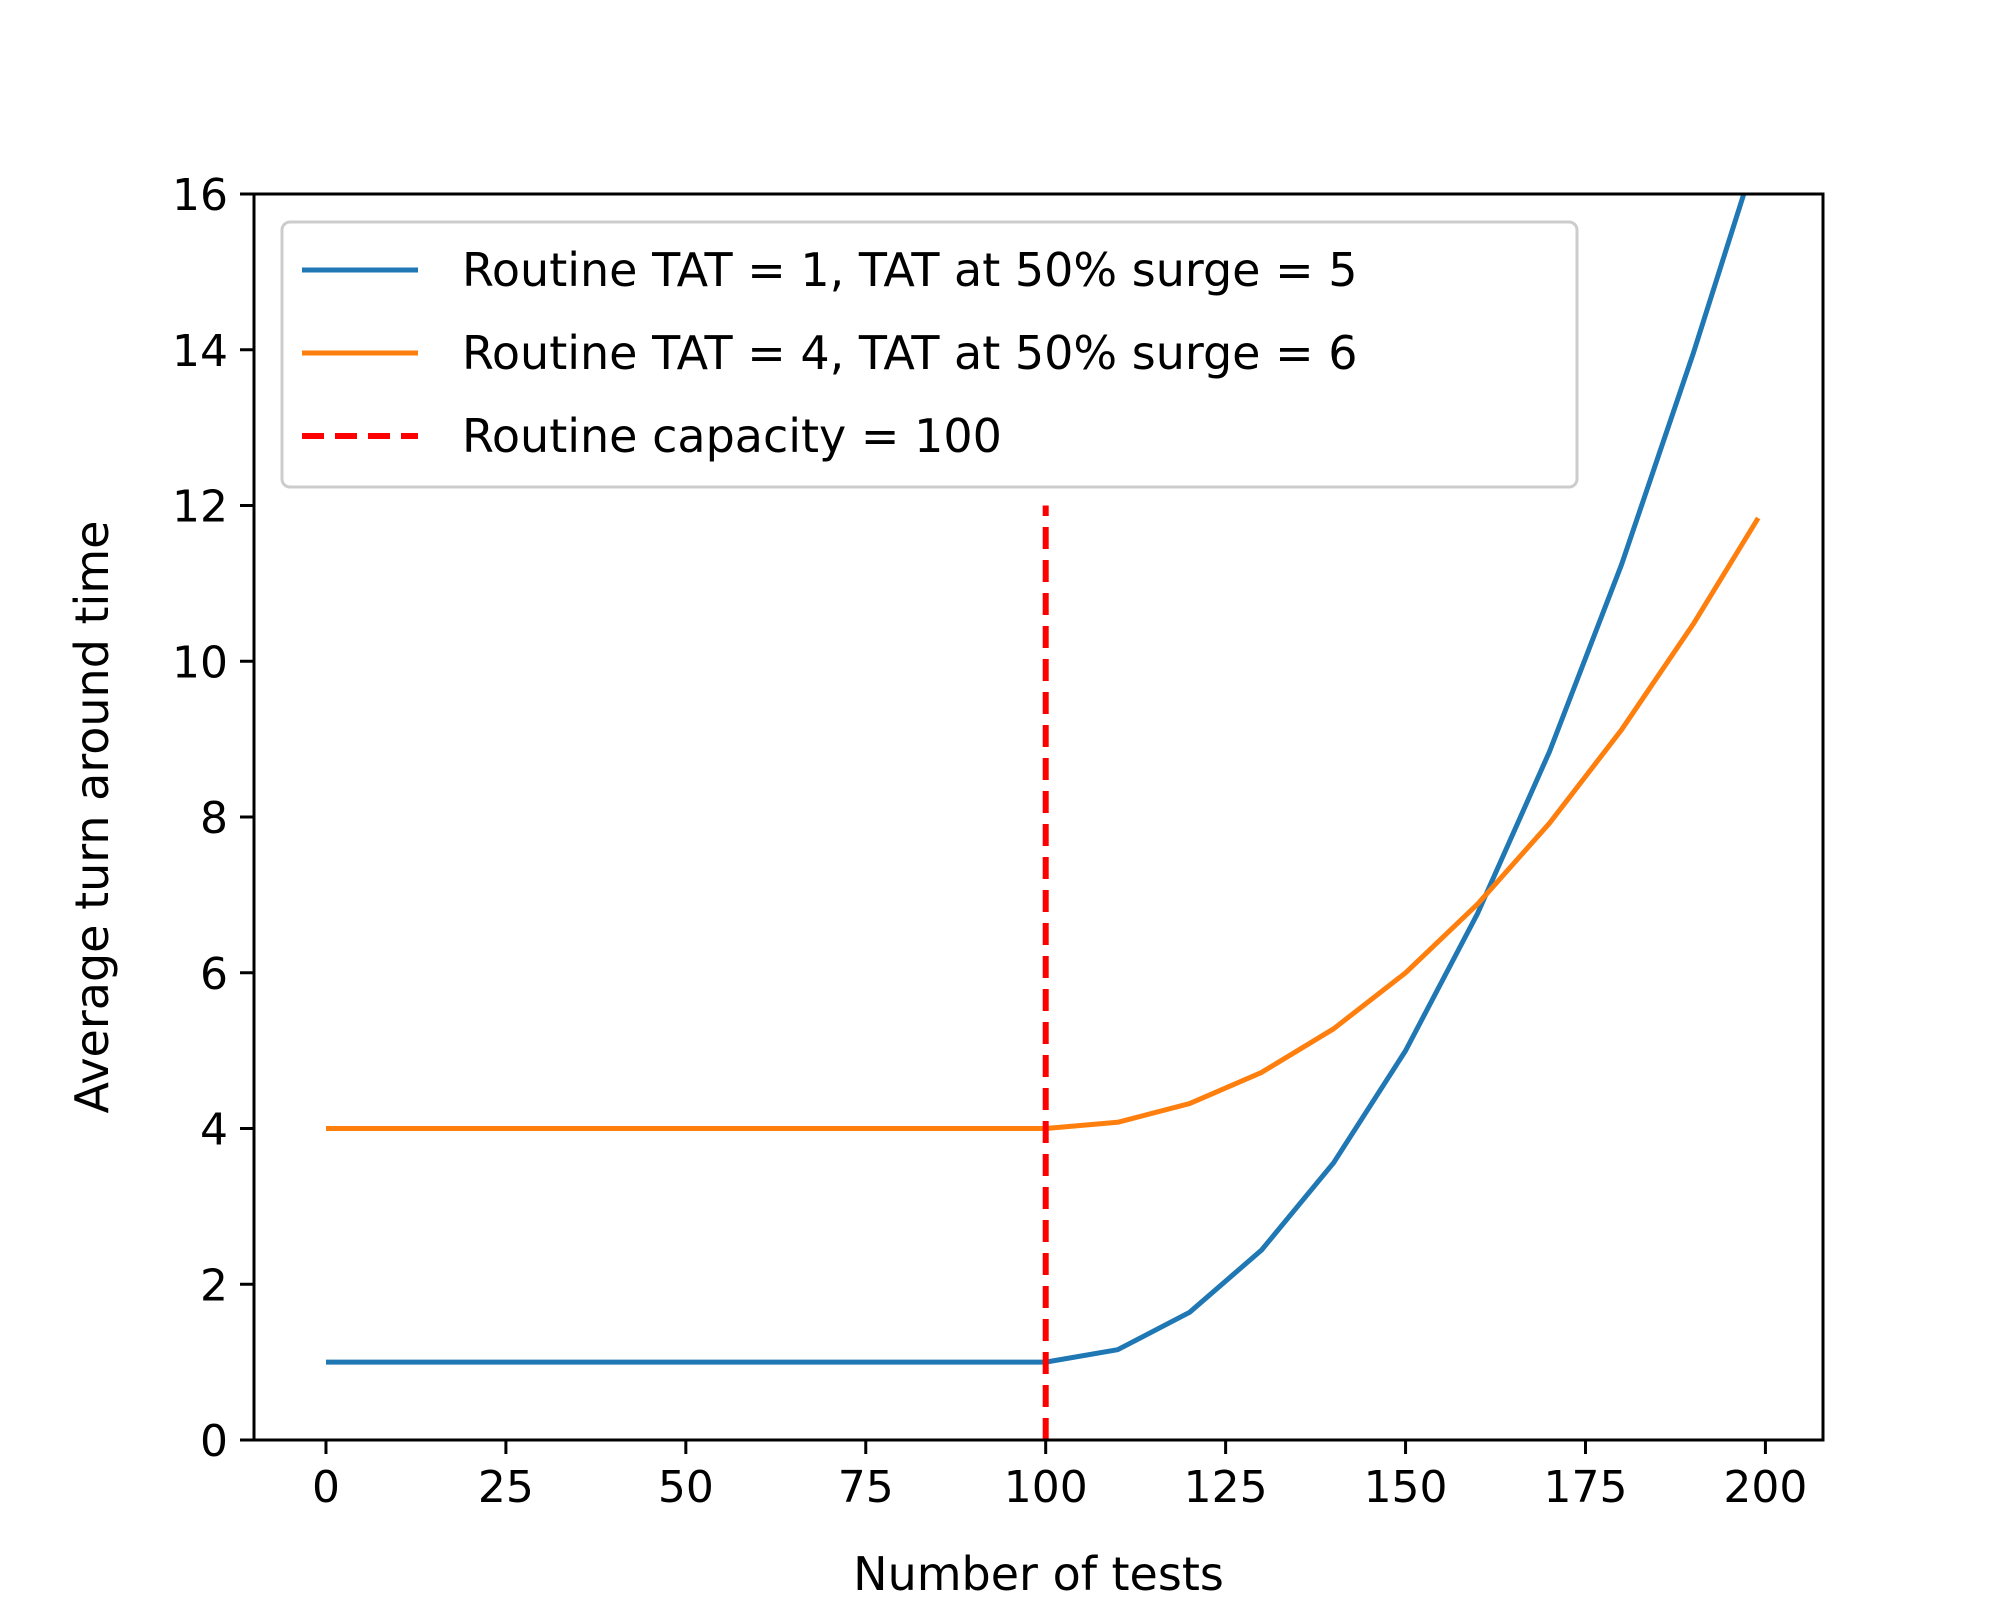 Image resolution: width=2000 pixels, height=1600 pixels. I want to click on y-tick-label: 14, so click(200, 351).